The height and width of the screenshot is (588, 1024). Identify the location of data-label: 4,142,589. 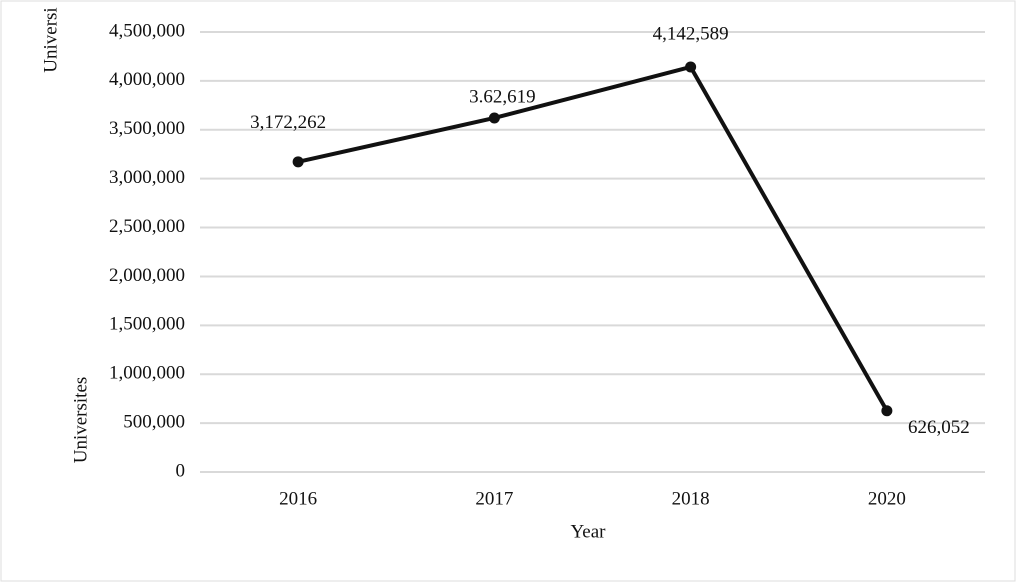
(691, 33).